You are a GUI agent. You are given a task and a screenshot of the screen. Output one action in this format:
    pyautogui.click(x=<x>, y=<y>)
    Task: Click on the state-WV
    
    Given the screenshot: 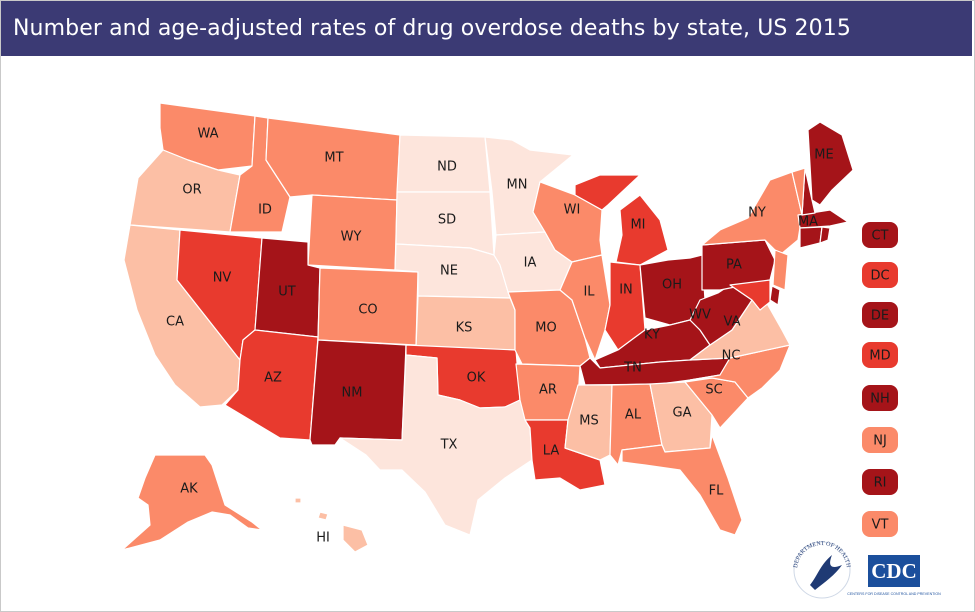 What is the action you would take?
    pyautogui.click(x=721, y=315)
    